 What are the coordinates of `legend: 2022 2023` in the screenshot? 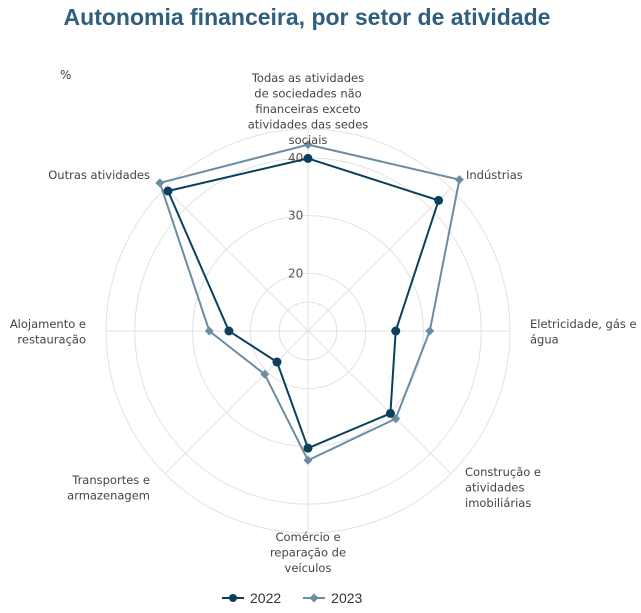 It's located at (292, 598).